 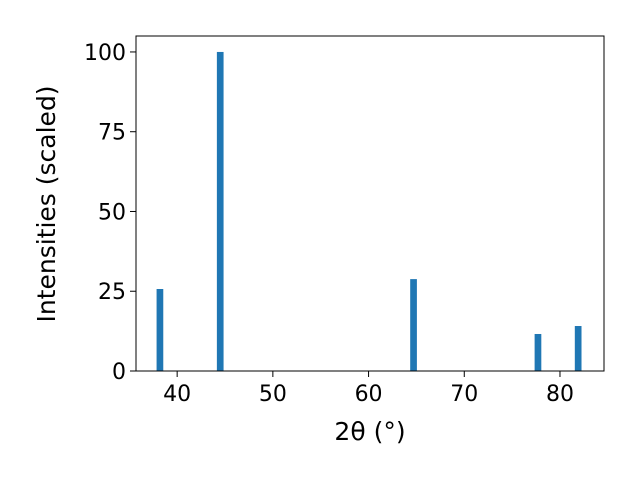 I want to click on y-tick-label: 50, so click(x=112, y=212).